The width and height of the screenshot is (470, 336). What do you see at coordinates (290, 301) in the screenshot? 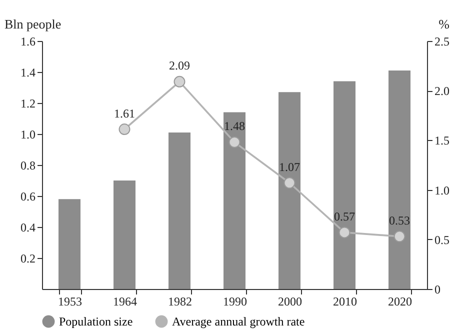
I see `x-tick-label: 2000` at bounding box center [290, 301].